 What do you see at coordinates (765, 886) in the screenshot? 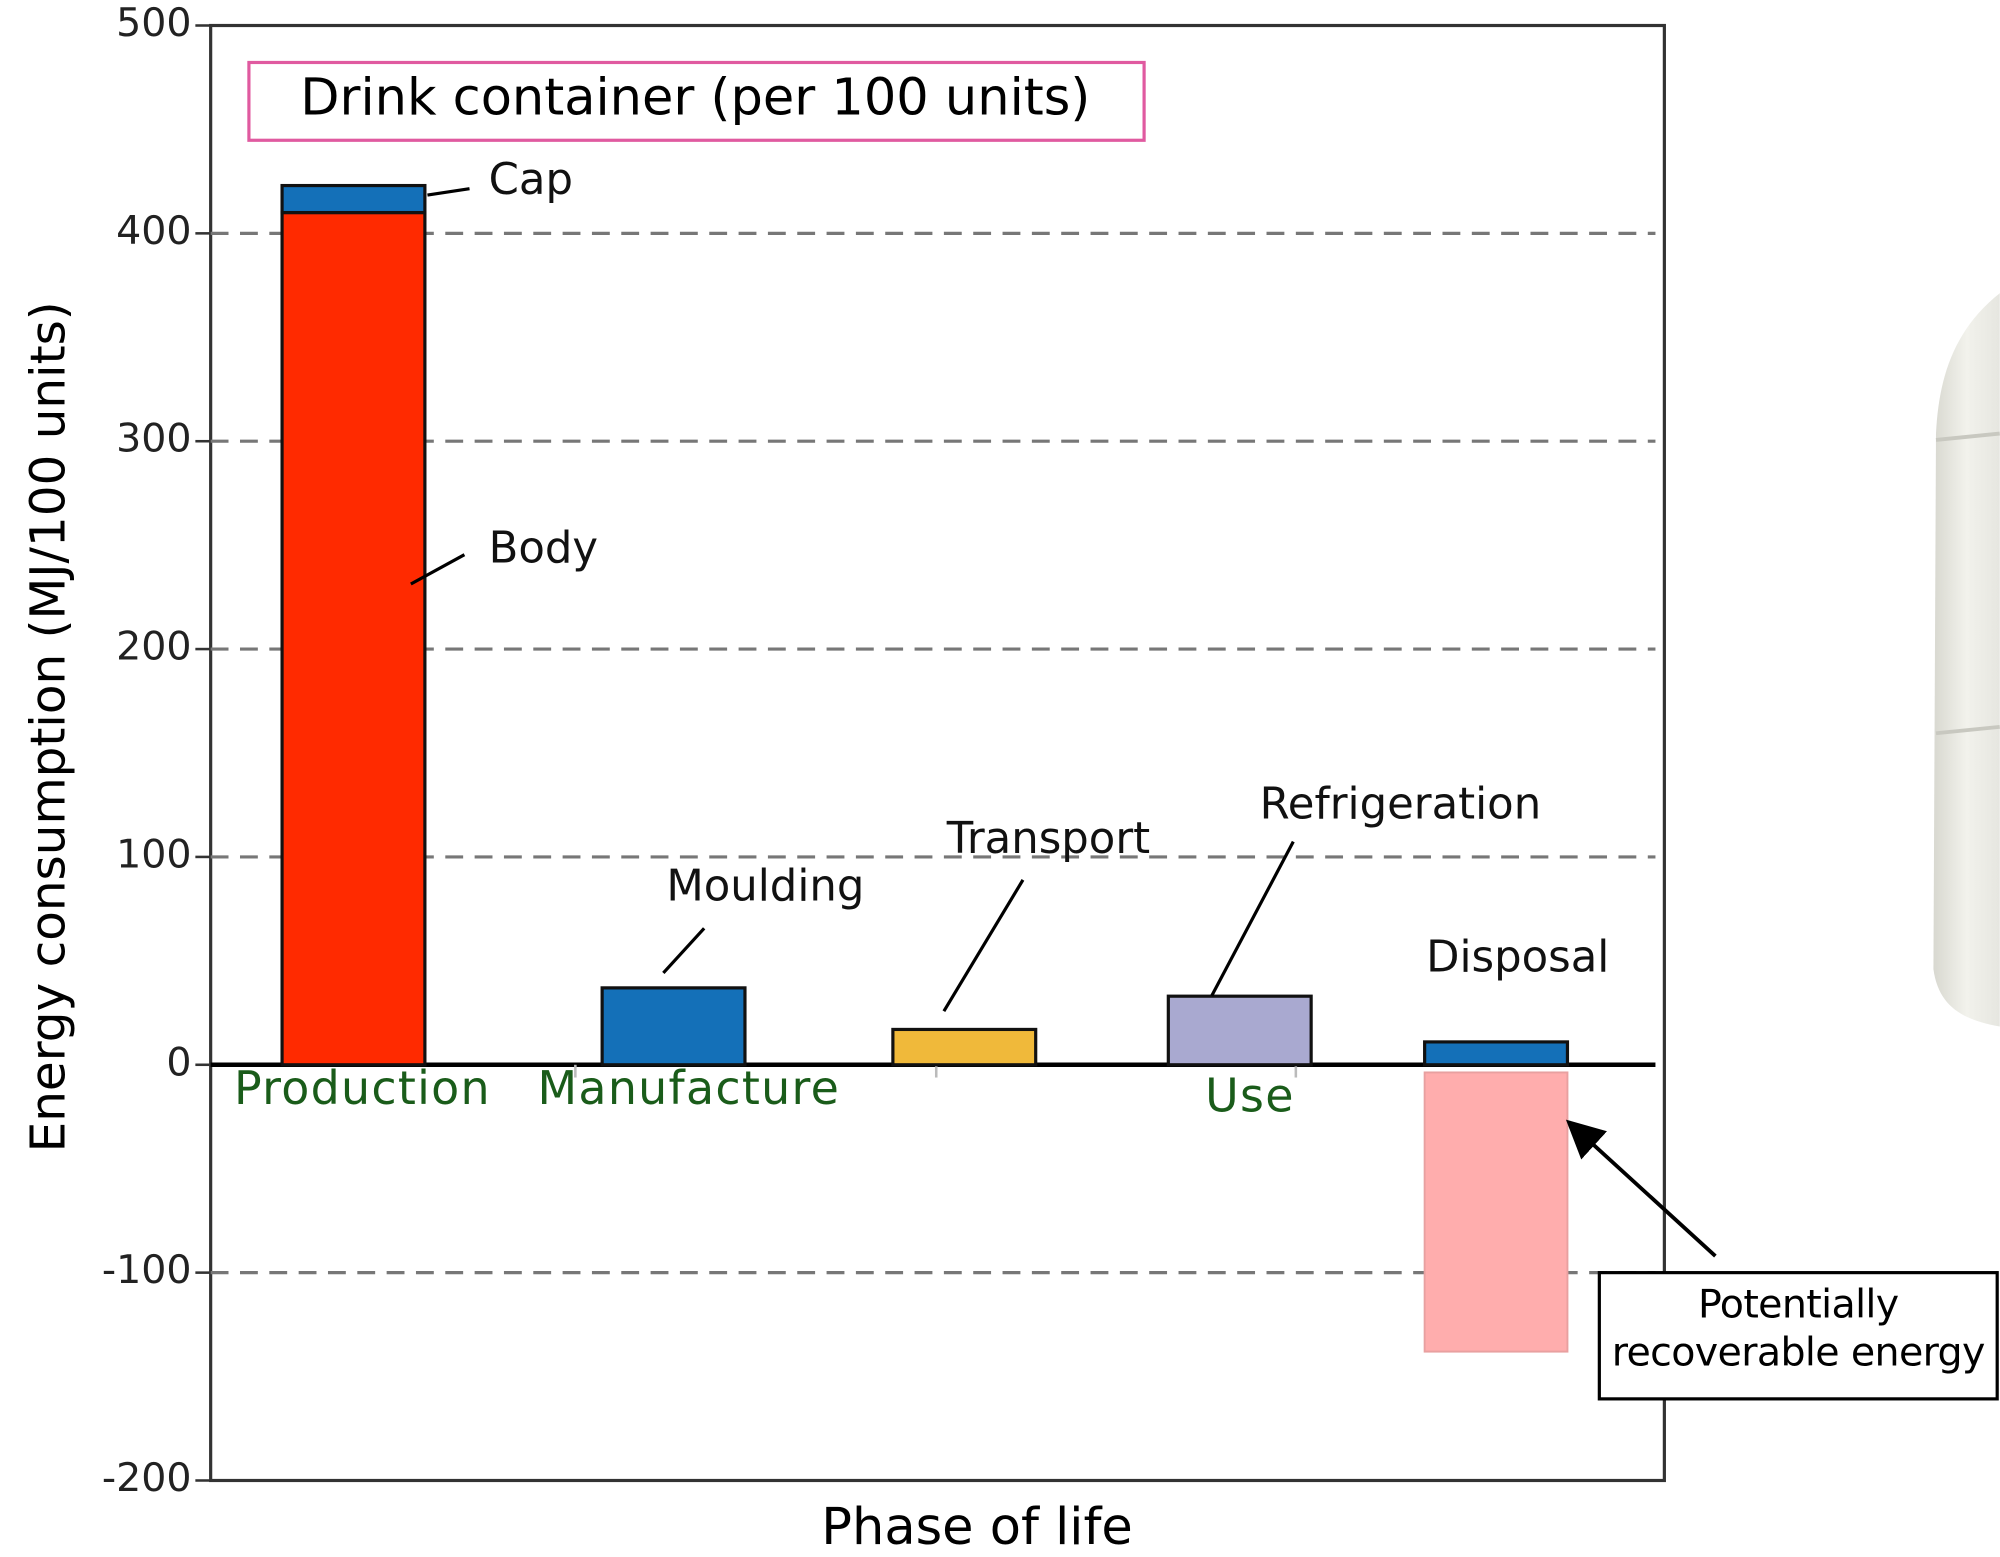
I see `segment-label: Moulding` at bounding box center [765, 886].